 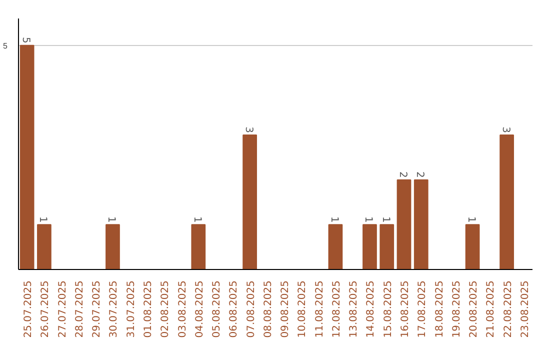 What do you see at coordinates (474, 309) in the screenshot?
I see `x-tick-label: 20.08.2025` at bounding box center [474, 309].